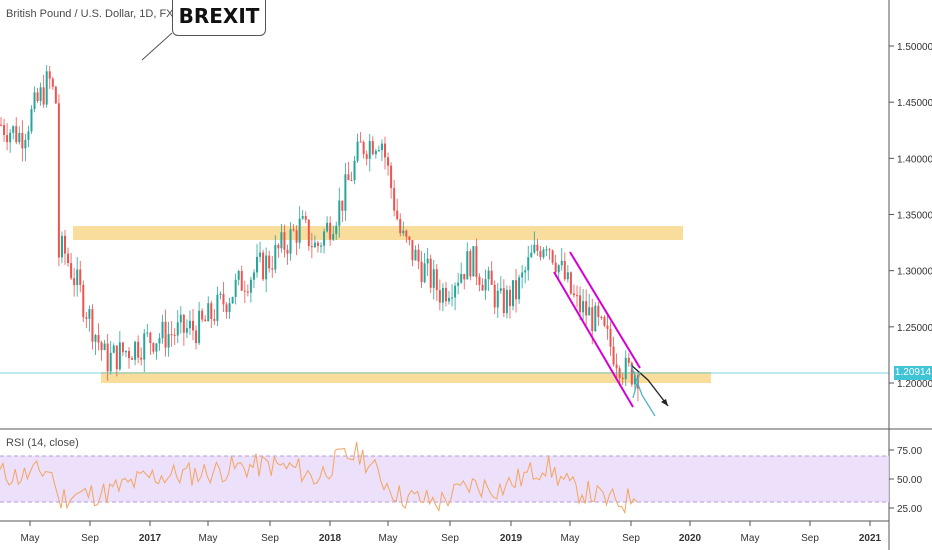 The image size is (932, 550). Describe the element at coordinates (664, 402) in the screenshot. I see `arrowhead-black` at that location.